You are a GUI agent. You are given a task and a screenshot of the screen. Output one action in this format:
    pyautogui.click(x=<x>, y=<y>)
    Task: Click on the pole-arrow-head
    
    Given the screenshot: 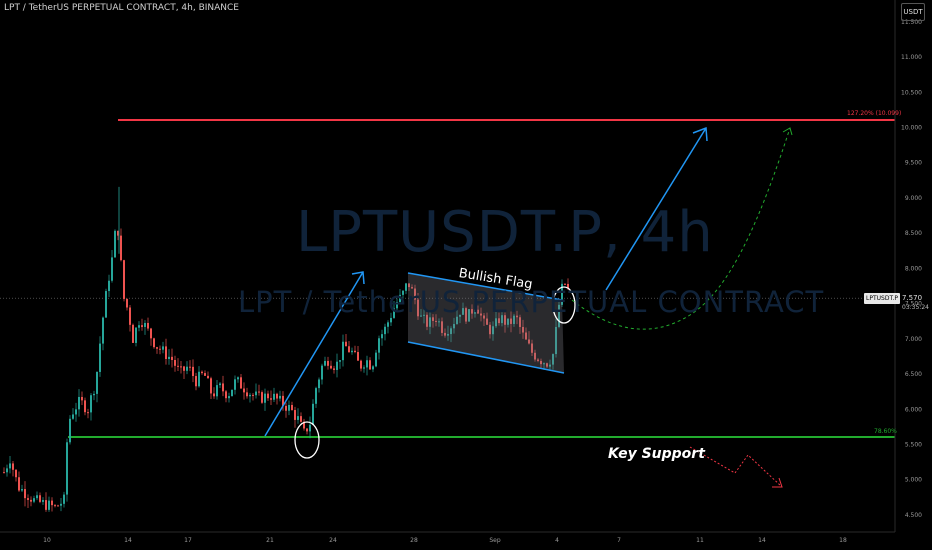 What is the action you would take?
    pyautogui.click(x=358, y=278)
    